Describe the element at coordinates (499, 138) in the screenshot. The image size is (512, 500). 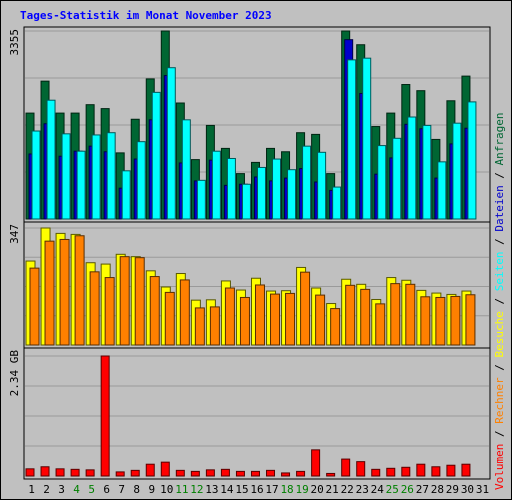
I see `legend-anfragen: Anfragen` at that location.